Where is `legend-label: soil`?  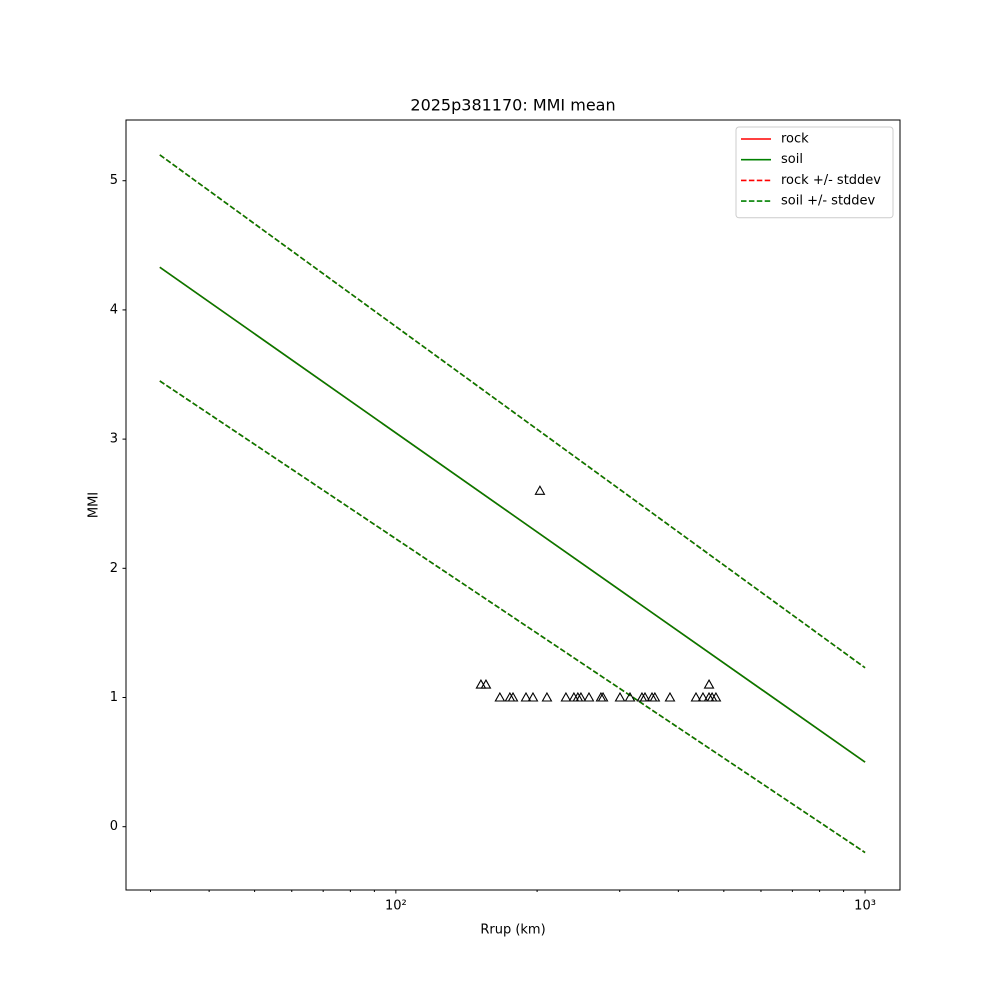 legend-label: soil is located at coordinates (792, 159).